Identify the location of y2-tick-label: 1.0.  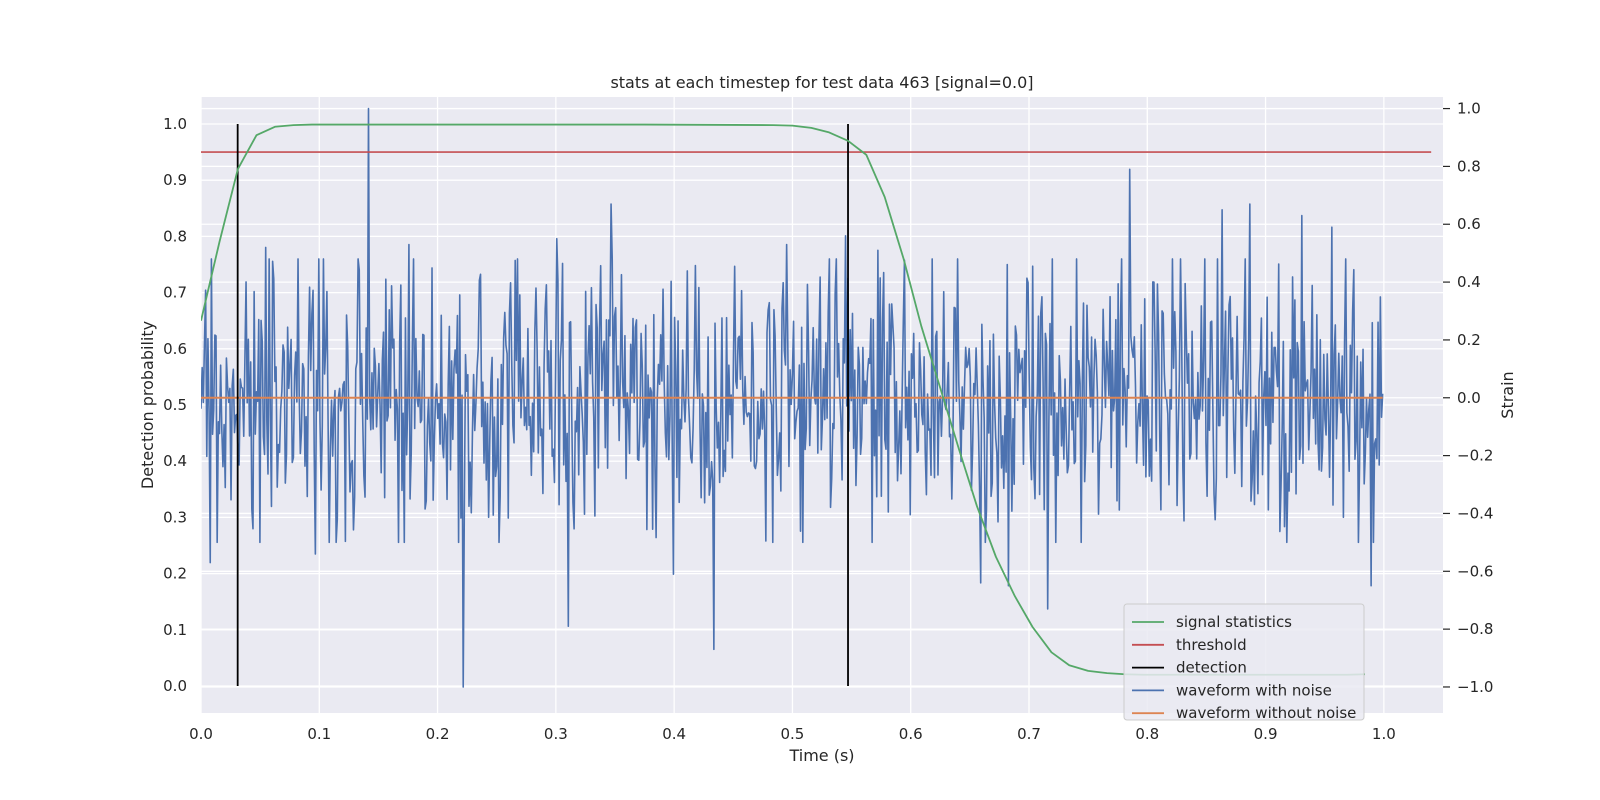
(1469, 109).